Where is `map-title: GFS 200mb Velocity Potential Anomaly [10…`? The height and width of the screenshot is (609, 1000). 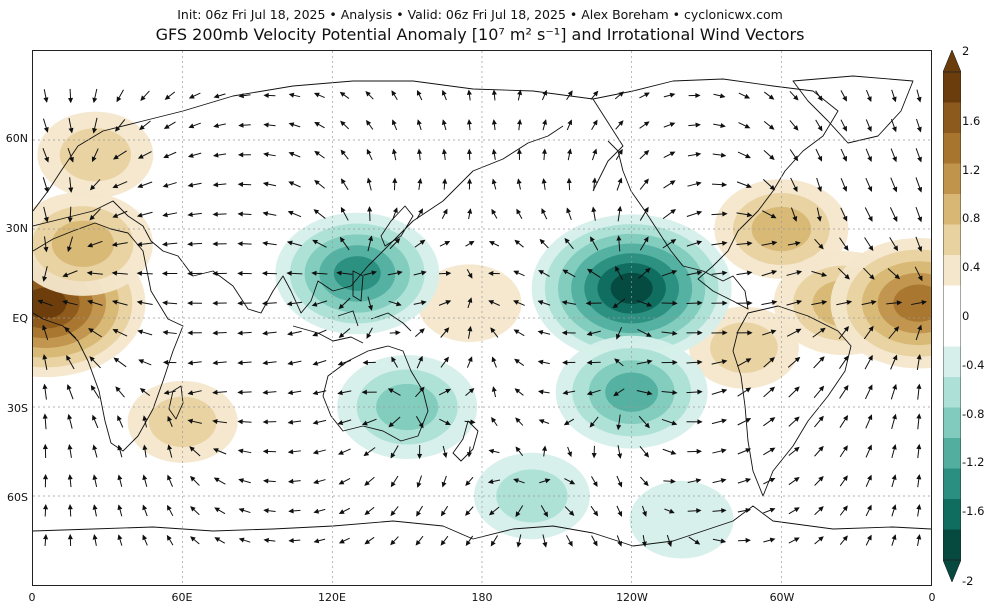 map-title: GFS 200mb Velocity Potential Anomaly [10… is located at coordinates (480, 34).